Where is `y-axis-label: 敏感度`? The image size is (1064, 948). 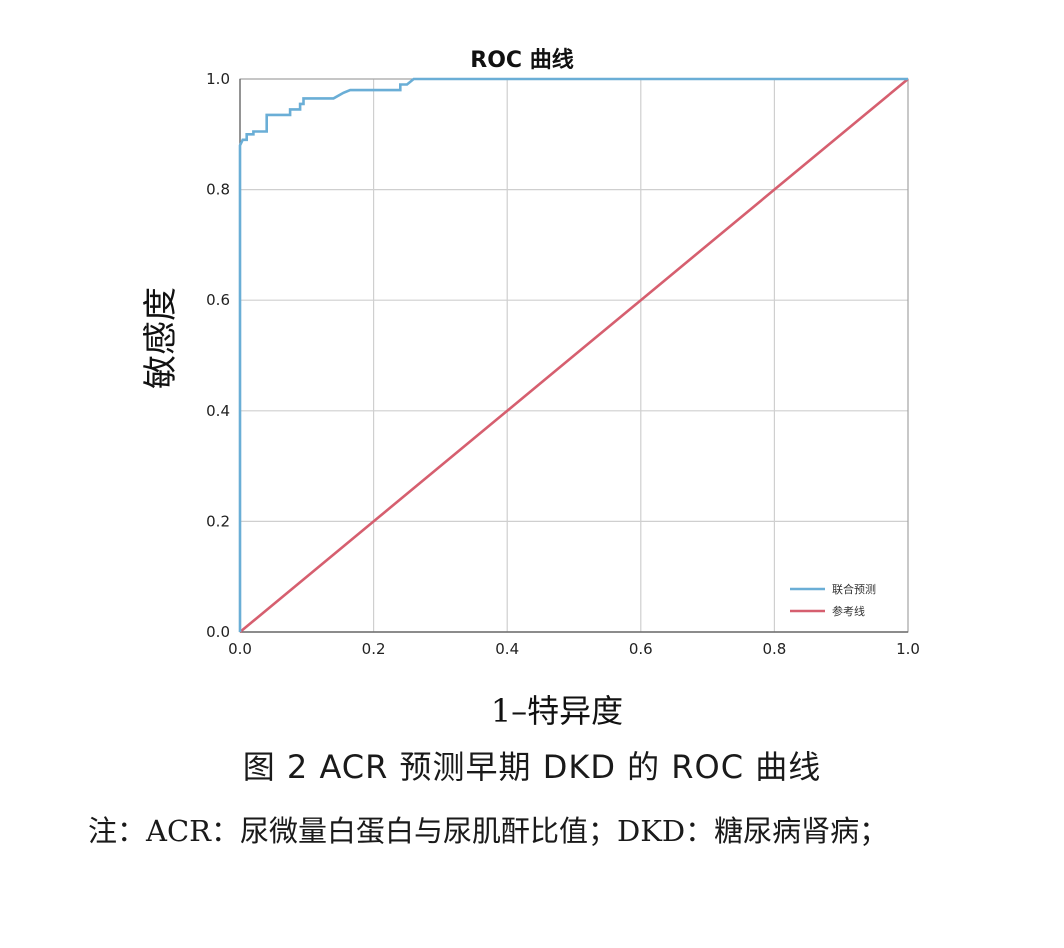
y-axis-label: 敏感度 is located at coordinates (161, 338).